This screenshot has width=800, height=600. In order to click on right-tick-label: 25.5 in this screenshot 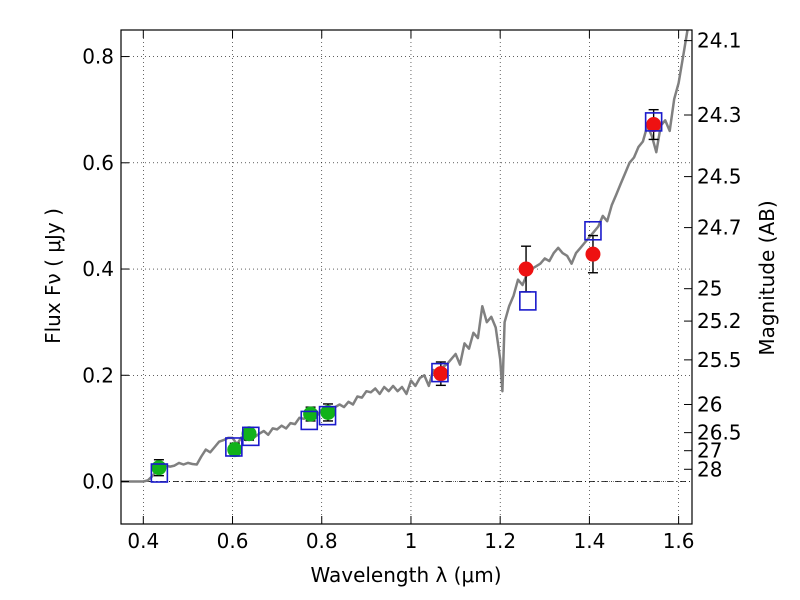, I will do `click(719, 360)`.